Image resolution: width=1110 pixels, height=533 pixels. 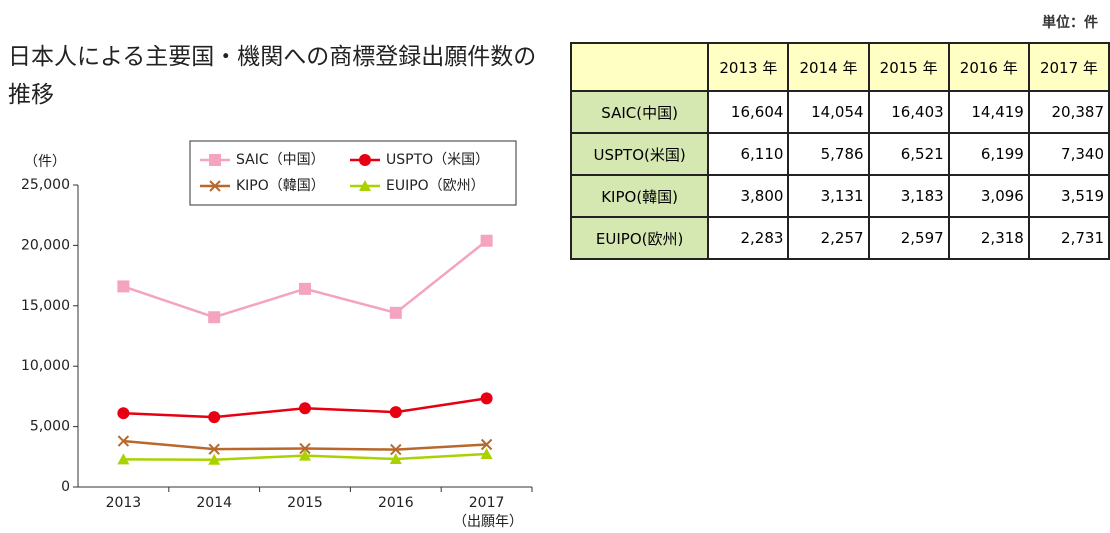 I want to click on x-tick-label: 2014, so click(x=214, y=503).